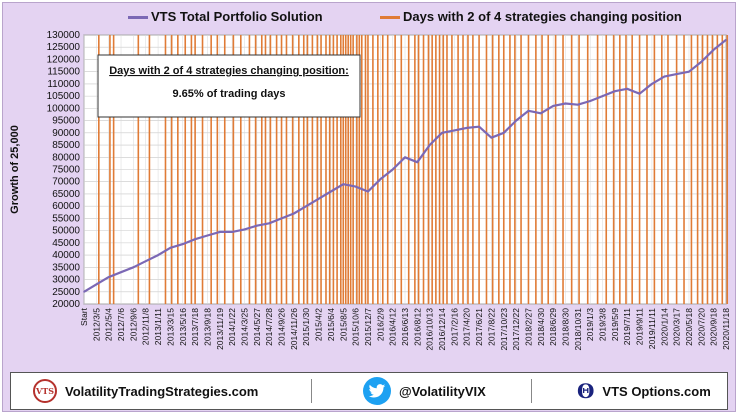 The height and width of the screenshot is (416, 740). I want to click on x-tick-label: 2013/3/15, so click(170, 327).